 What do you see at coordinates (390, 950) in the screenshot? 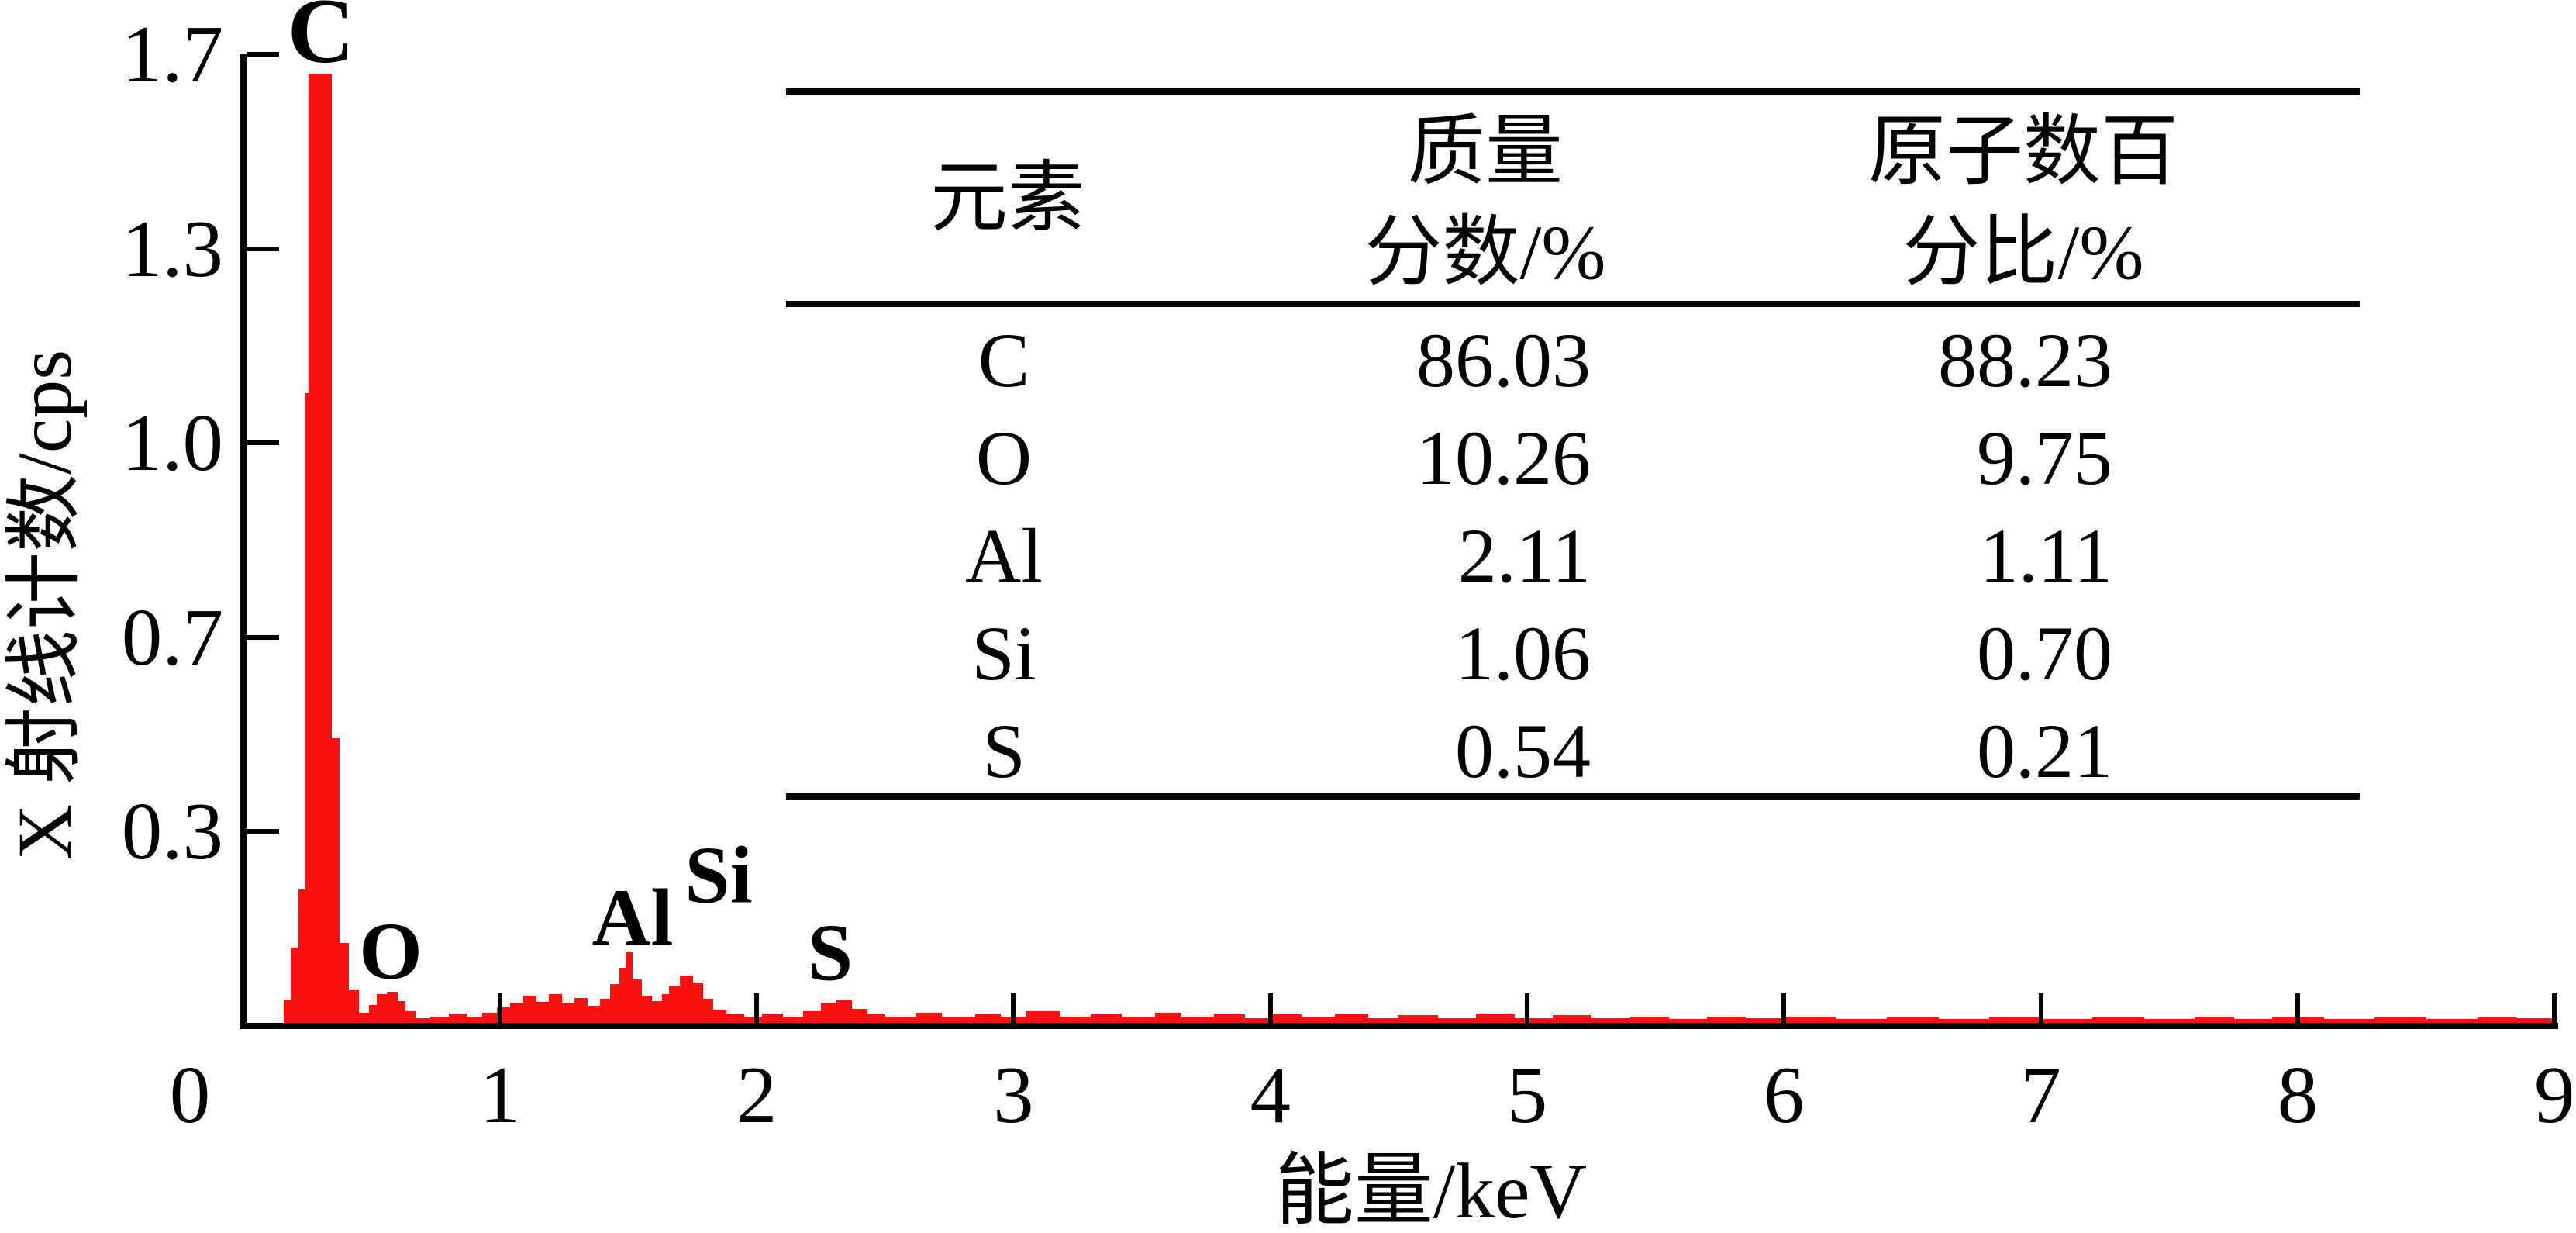
I see `peak-label-O: O` at bounding box center [390, 950].